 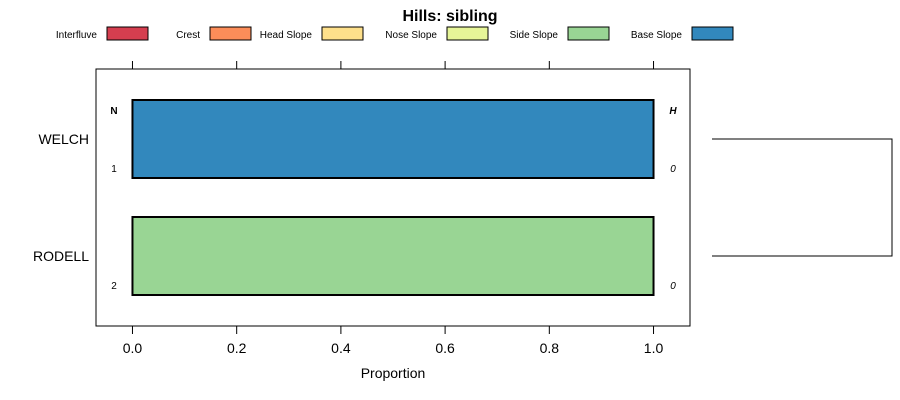 I want to click on legend-label: Nose Slope, so click(x=411, y=35).